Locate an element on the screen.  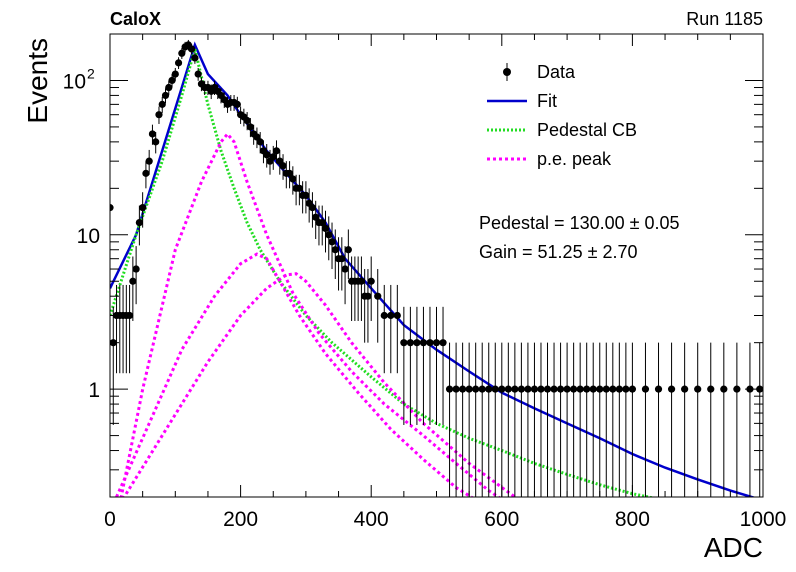
legend-label: Pedestal CB is located at coordinates (587, 130).